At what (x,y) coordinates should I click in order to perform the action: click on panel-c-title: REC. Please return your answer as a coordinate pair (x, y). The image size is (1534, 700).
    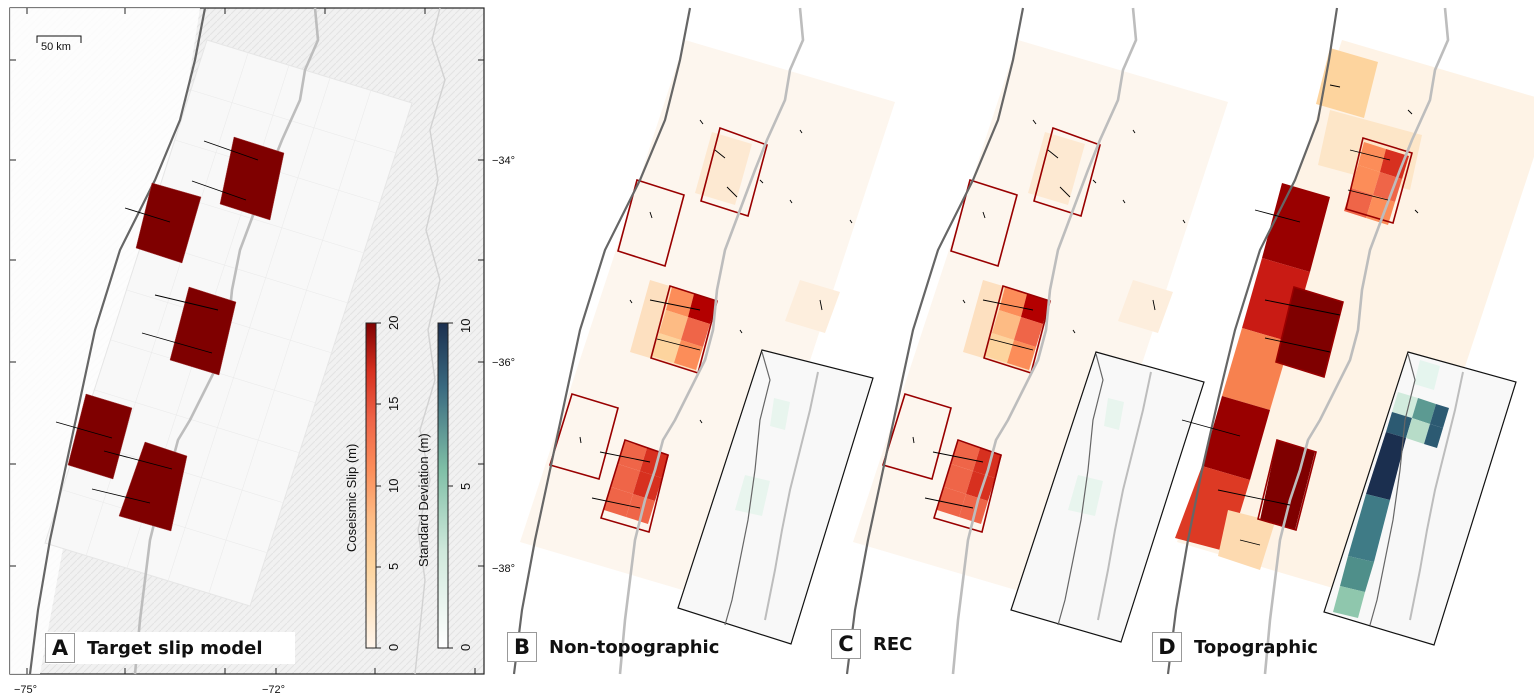
    Looking at the image, I should click on (893, 644).